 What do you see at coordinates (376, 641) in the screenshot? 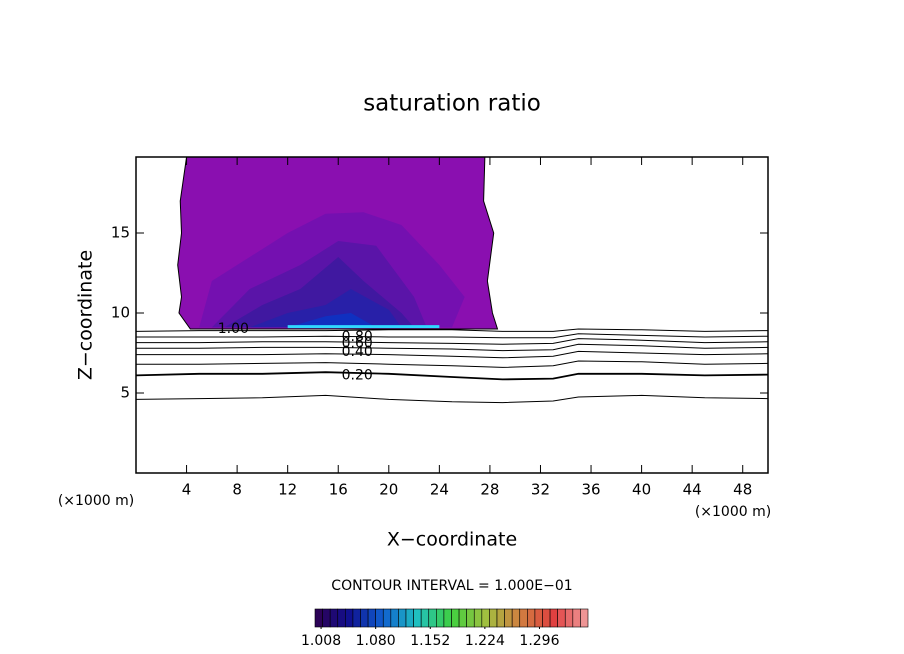
I see `colorbar-label: 1.080` at bounding box center [376, 641].